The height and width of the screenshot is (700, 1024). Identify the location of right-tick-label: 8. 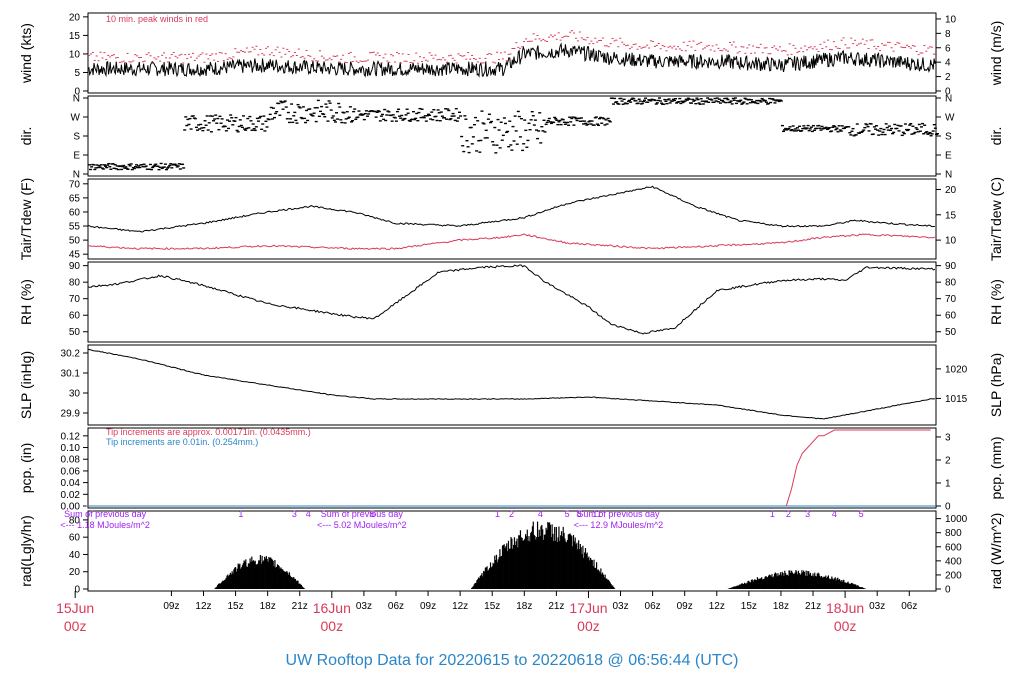
(948, 34).